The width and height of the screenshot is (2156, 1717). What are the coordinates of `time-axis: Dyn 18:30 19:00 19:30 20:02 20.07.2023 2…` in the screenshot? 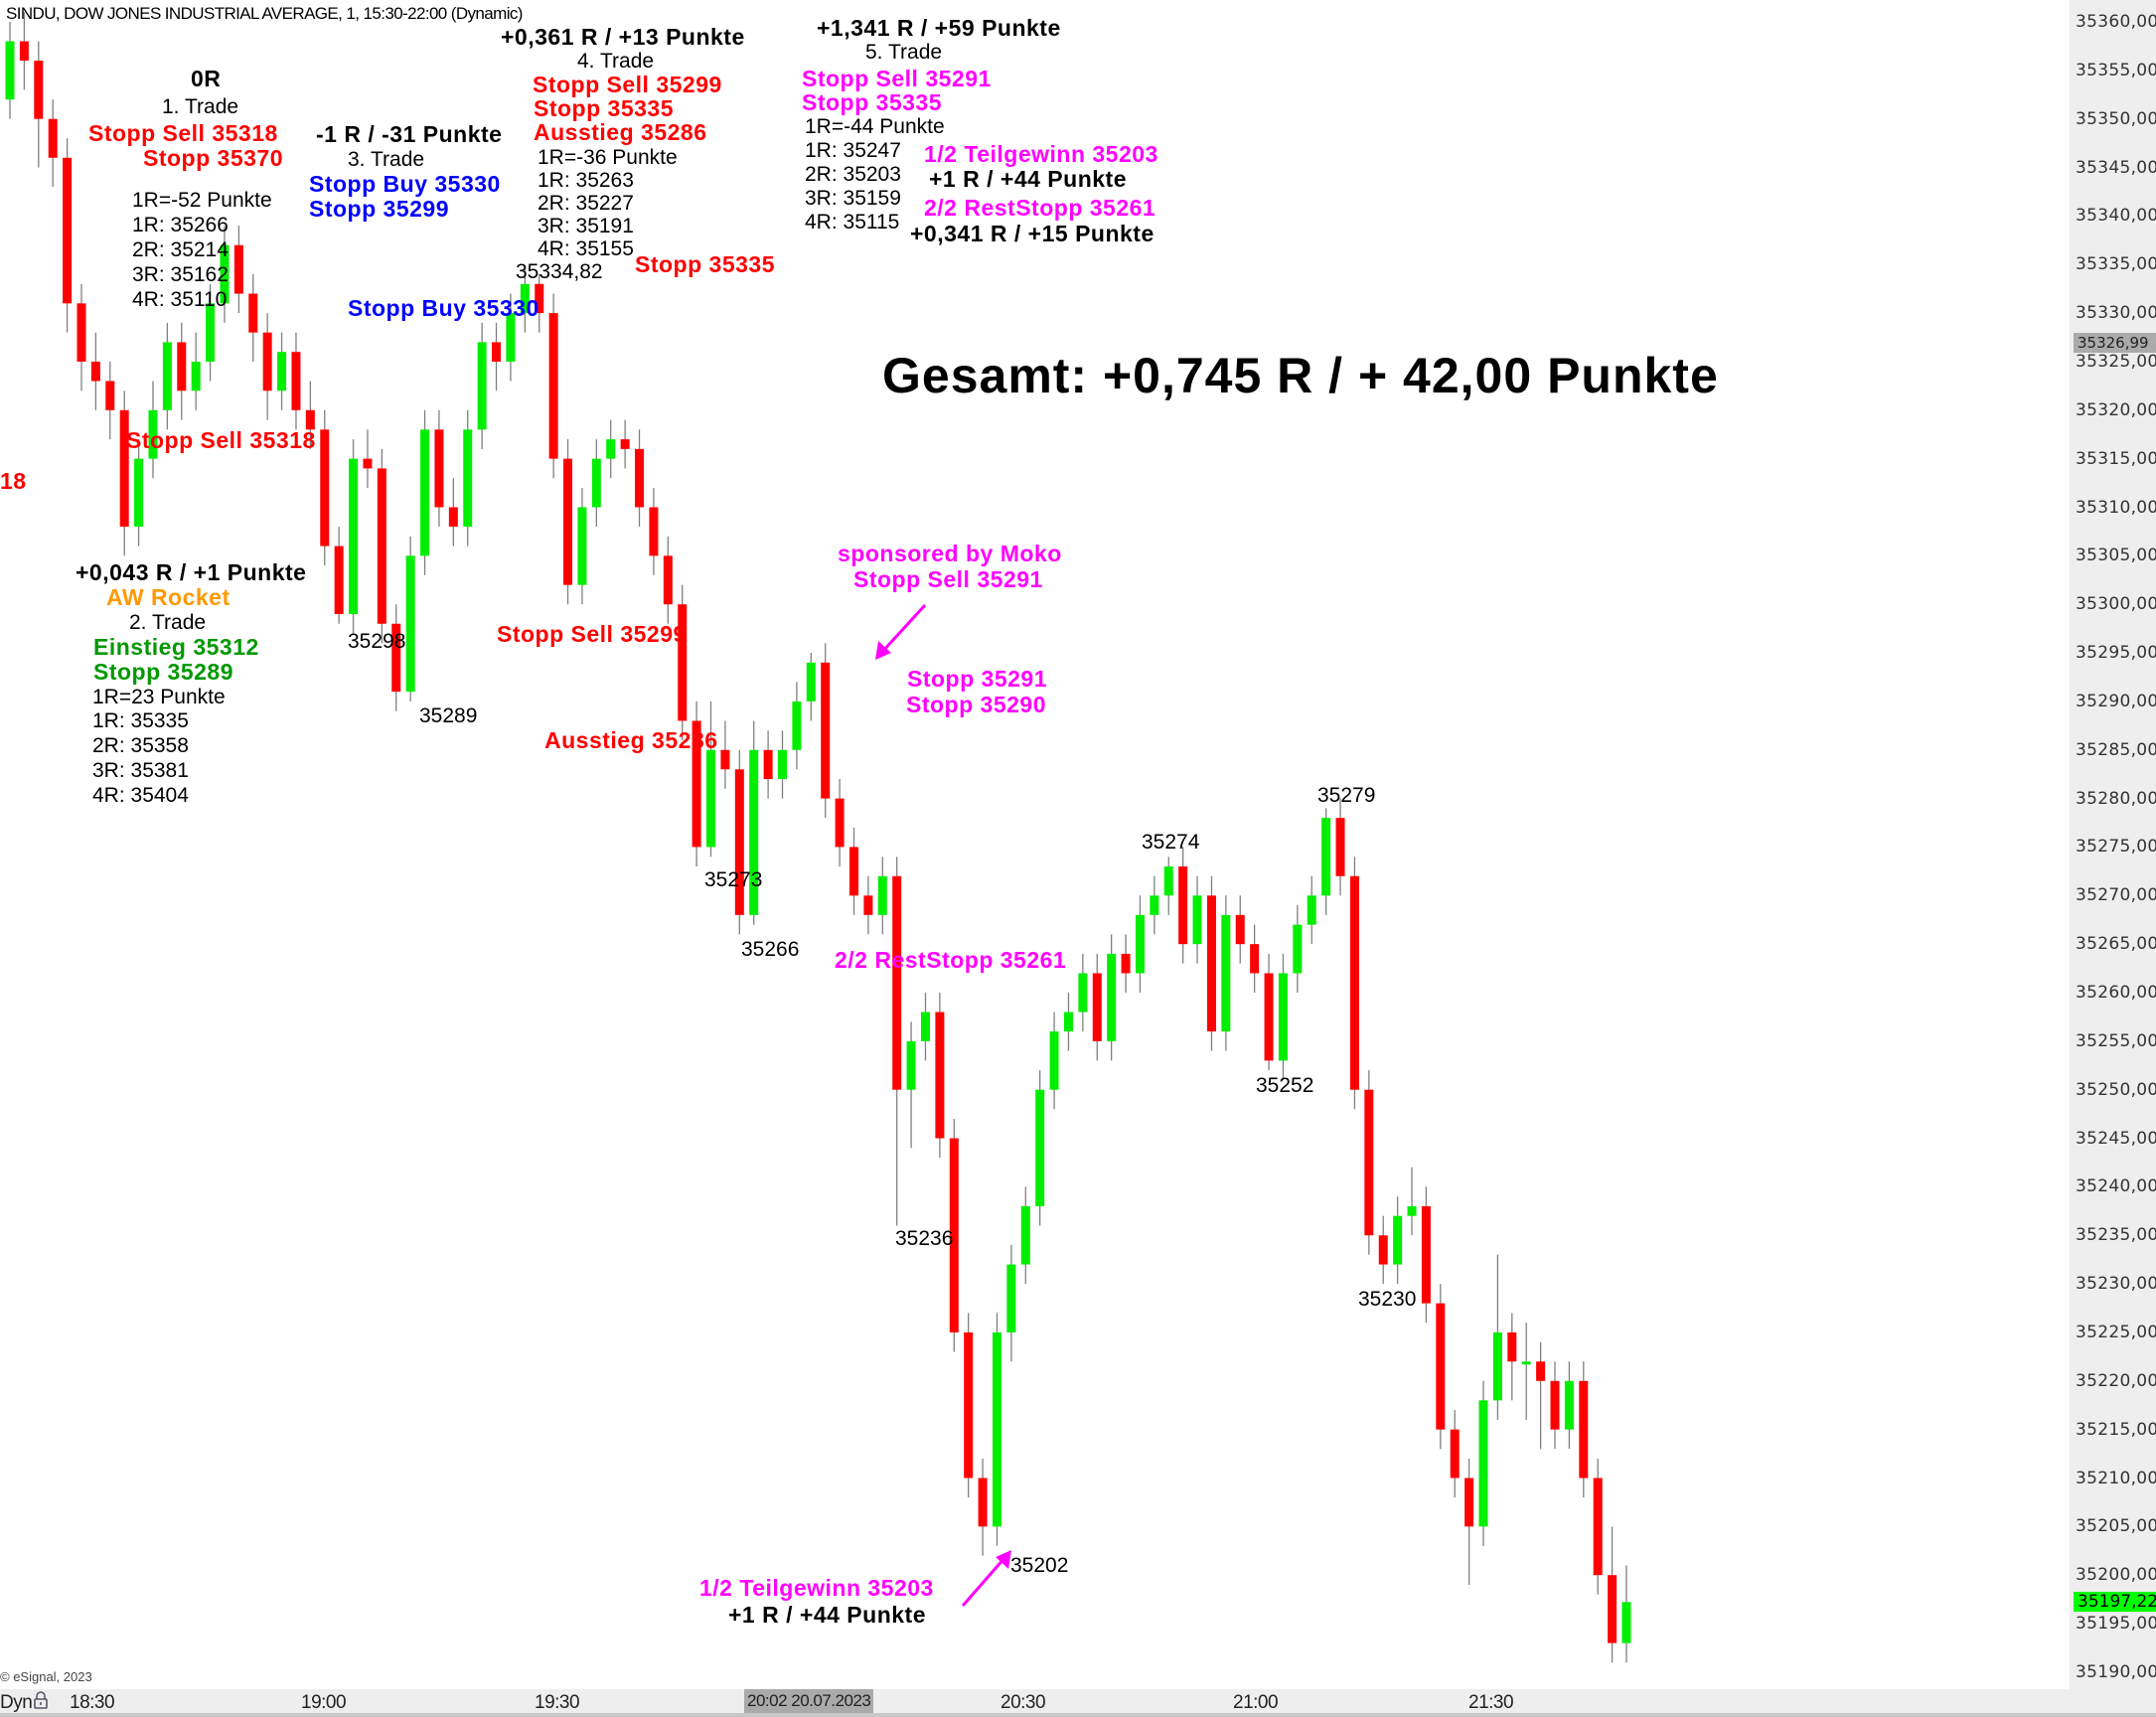 It's located at (1078, 1703).